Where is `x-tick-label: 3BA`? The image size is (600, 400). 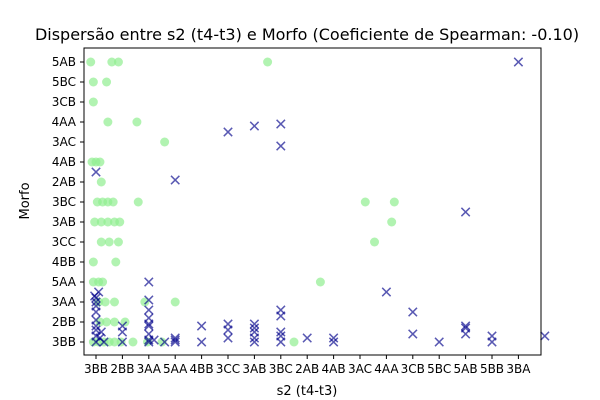
x-tick-label: 3BA is located at coordinates (518, 369).